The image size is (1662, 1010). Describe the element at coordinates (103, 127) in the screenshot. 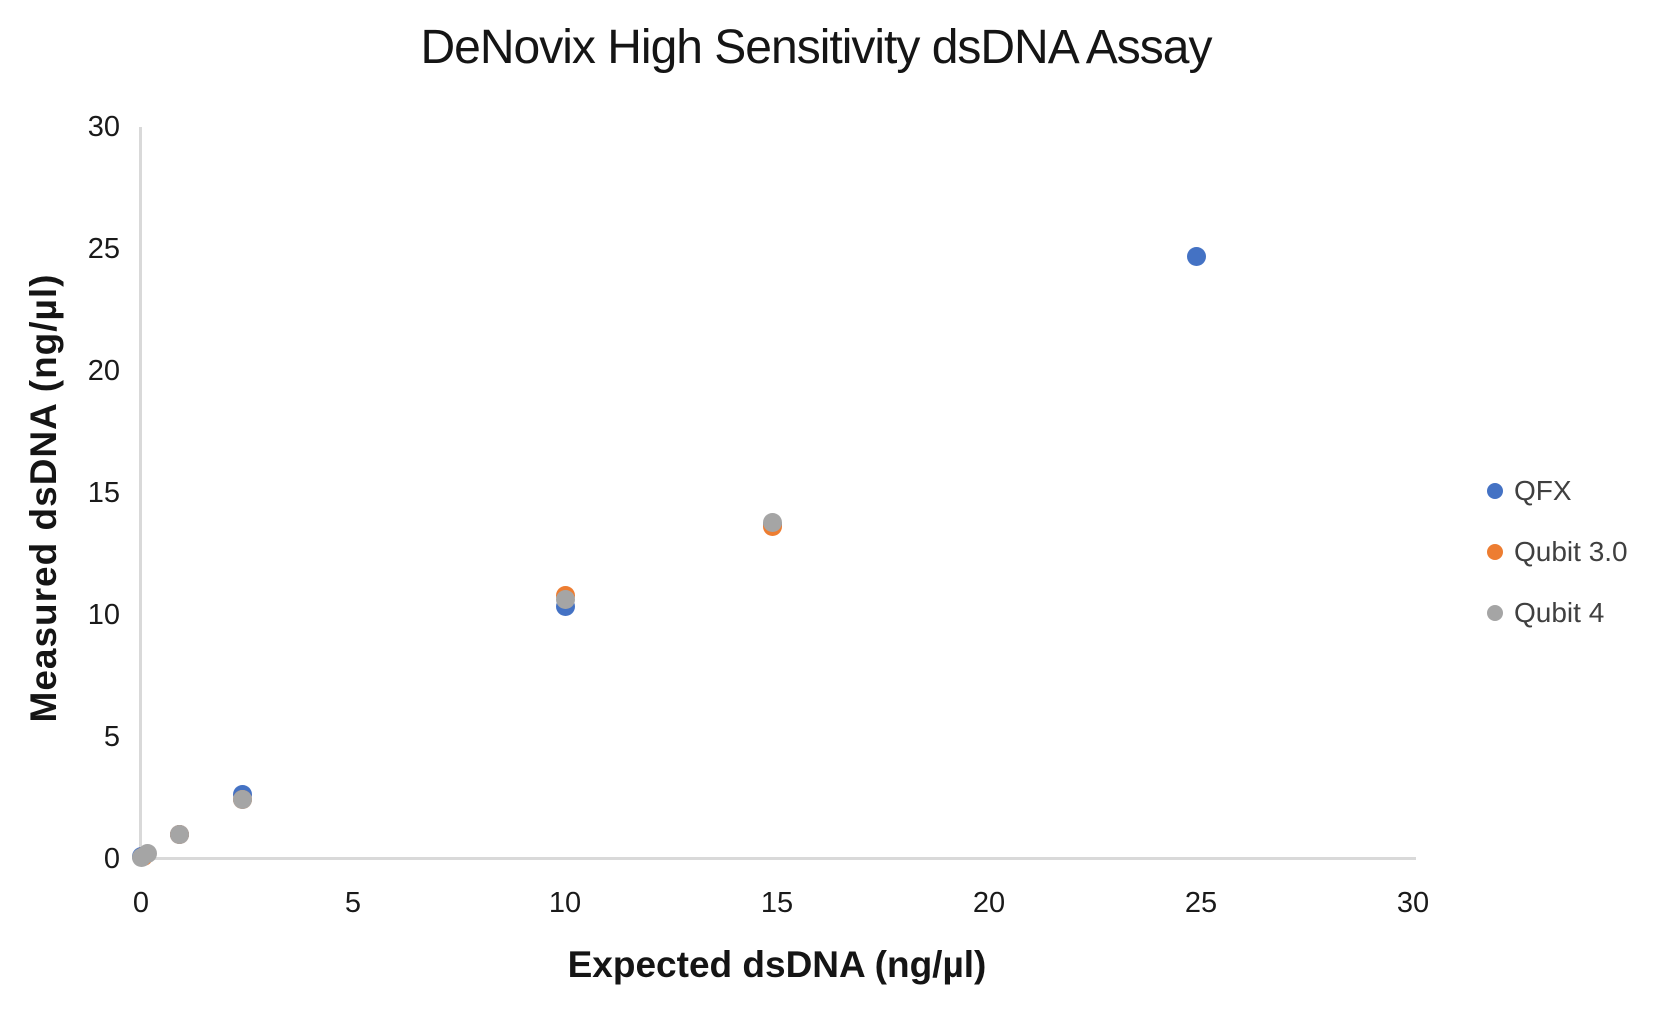

I see `y-tick-label: 30` at that location.